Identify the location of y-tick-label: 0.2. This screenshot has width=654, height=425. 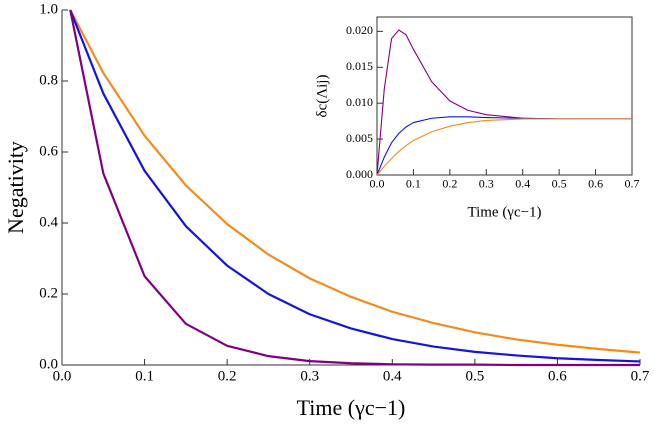
(48, 293).